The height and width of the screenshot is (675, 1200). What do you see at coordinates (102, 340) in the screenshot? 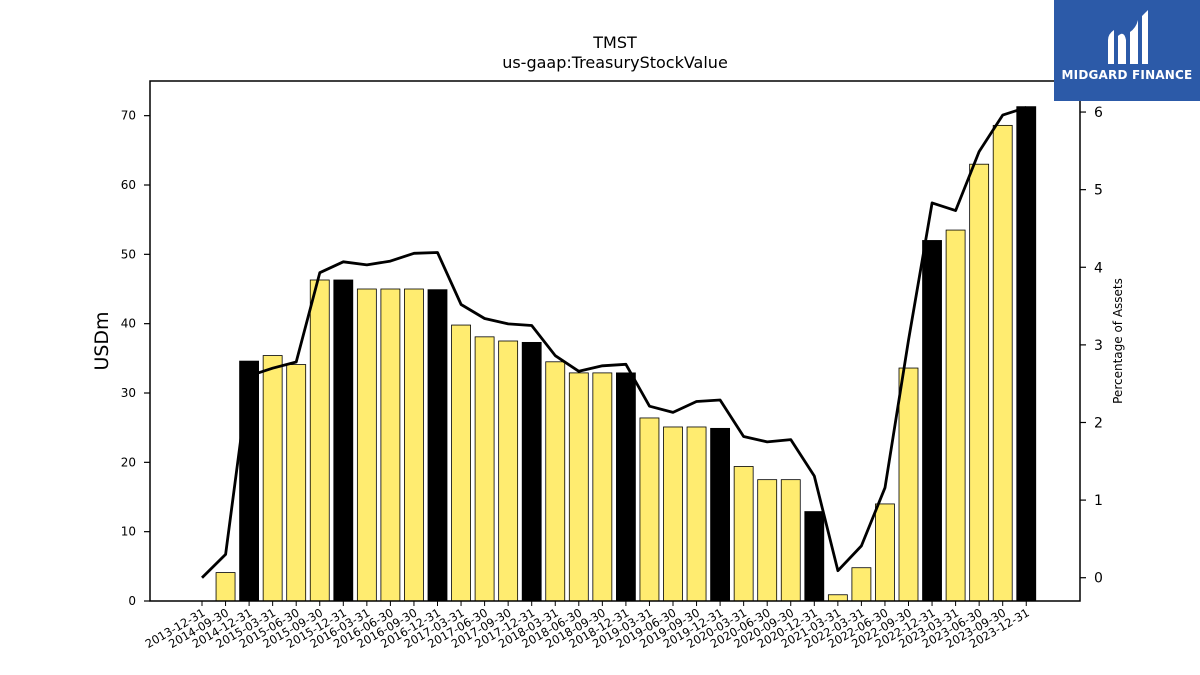
I see `y-axis-label: USDm` at bounding box center [102, 340].